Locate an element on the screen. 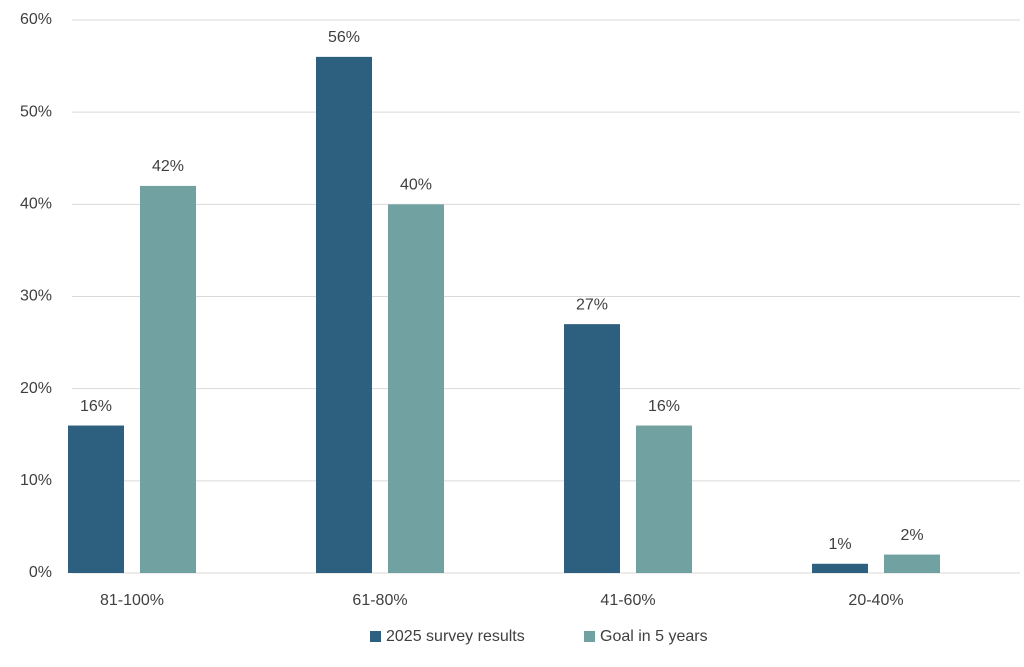 The height and width of the screenshot is (667, 1024). y-tick-label: 40% is located at coordinates (36, 204).